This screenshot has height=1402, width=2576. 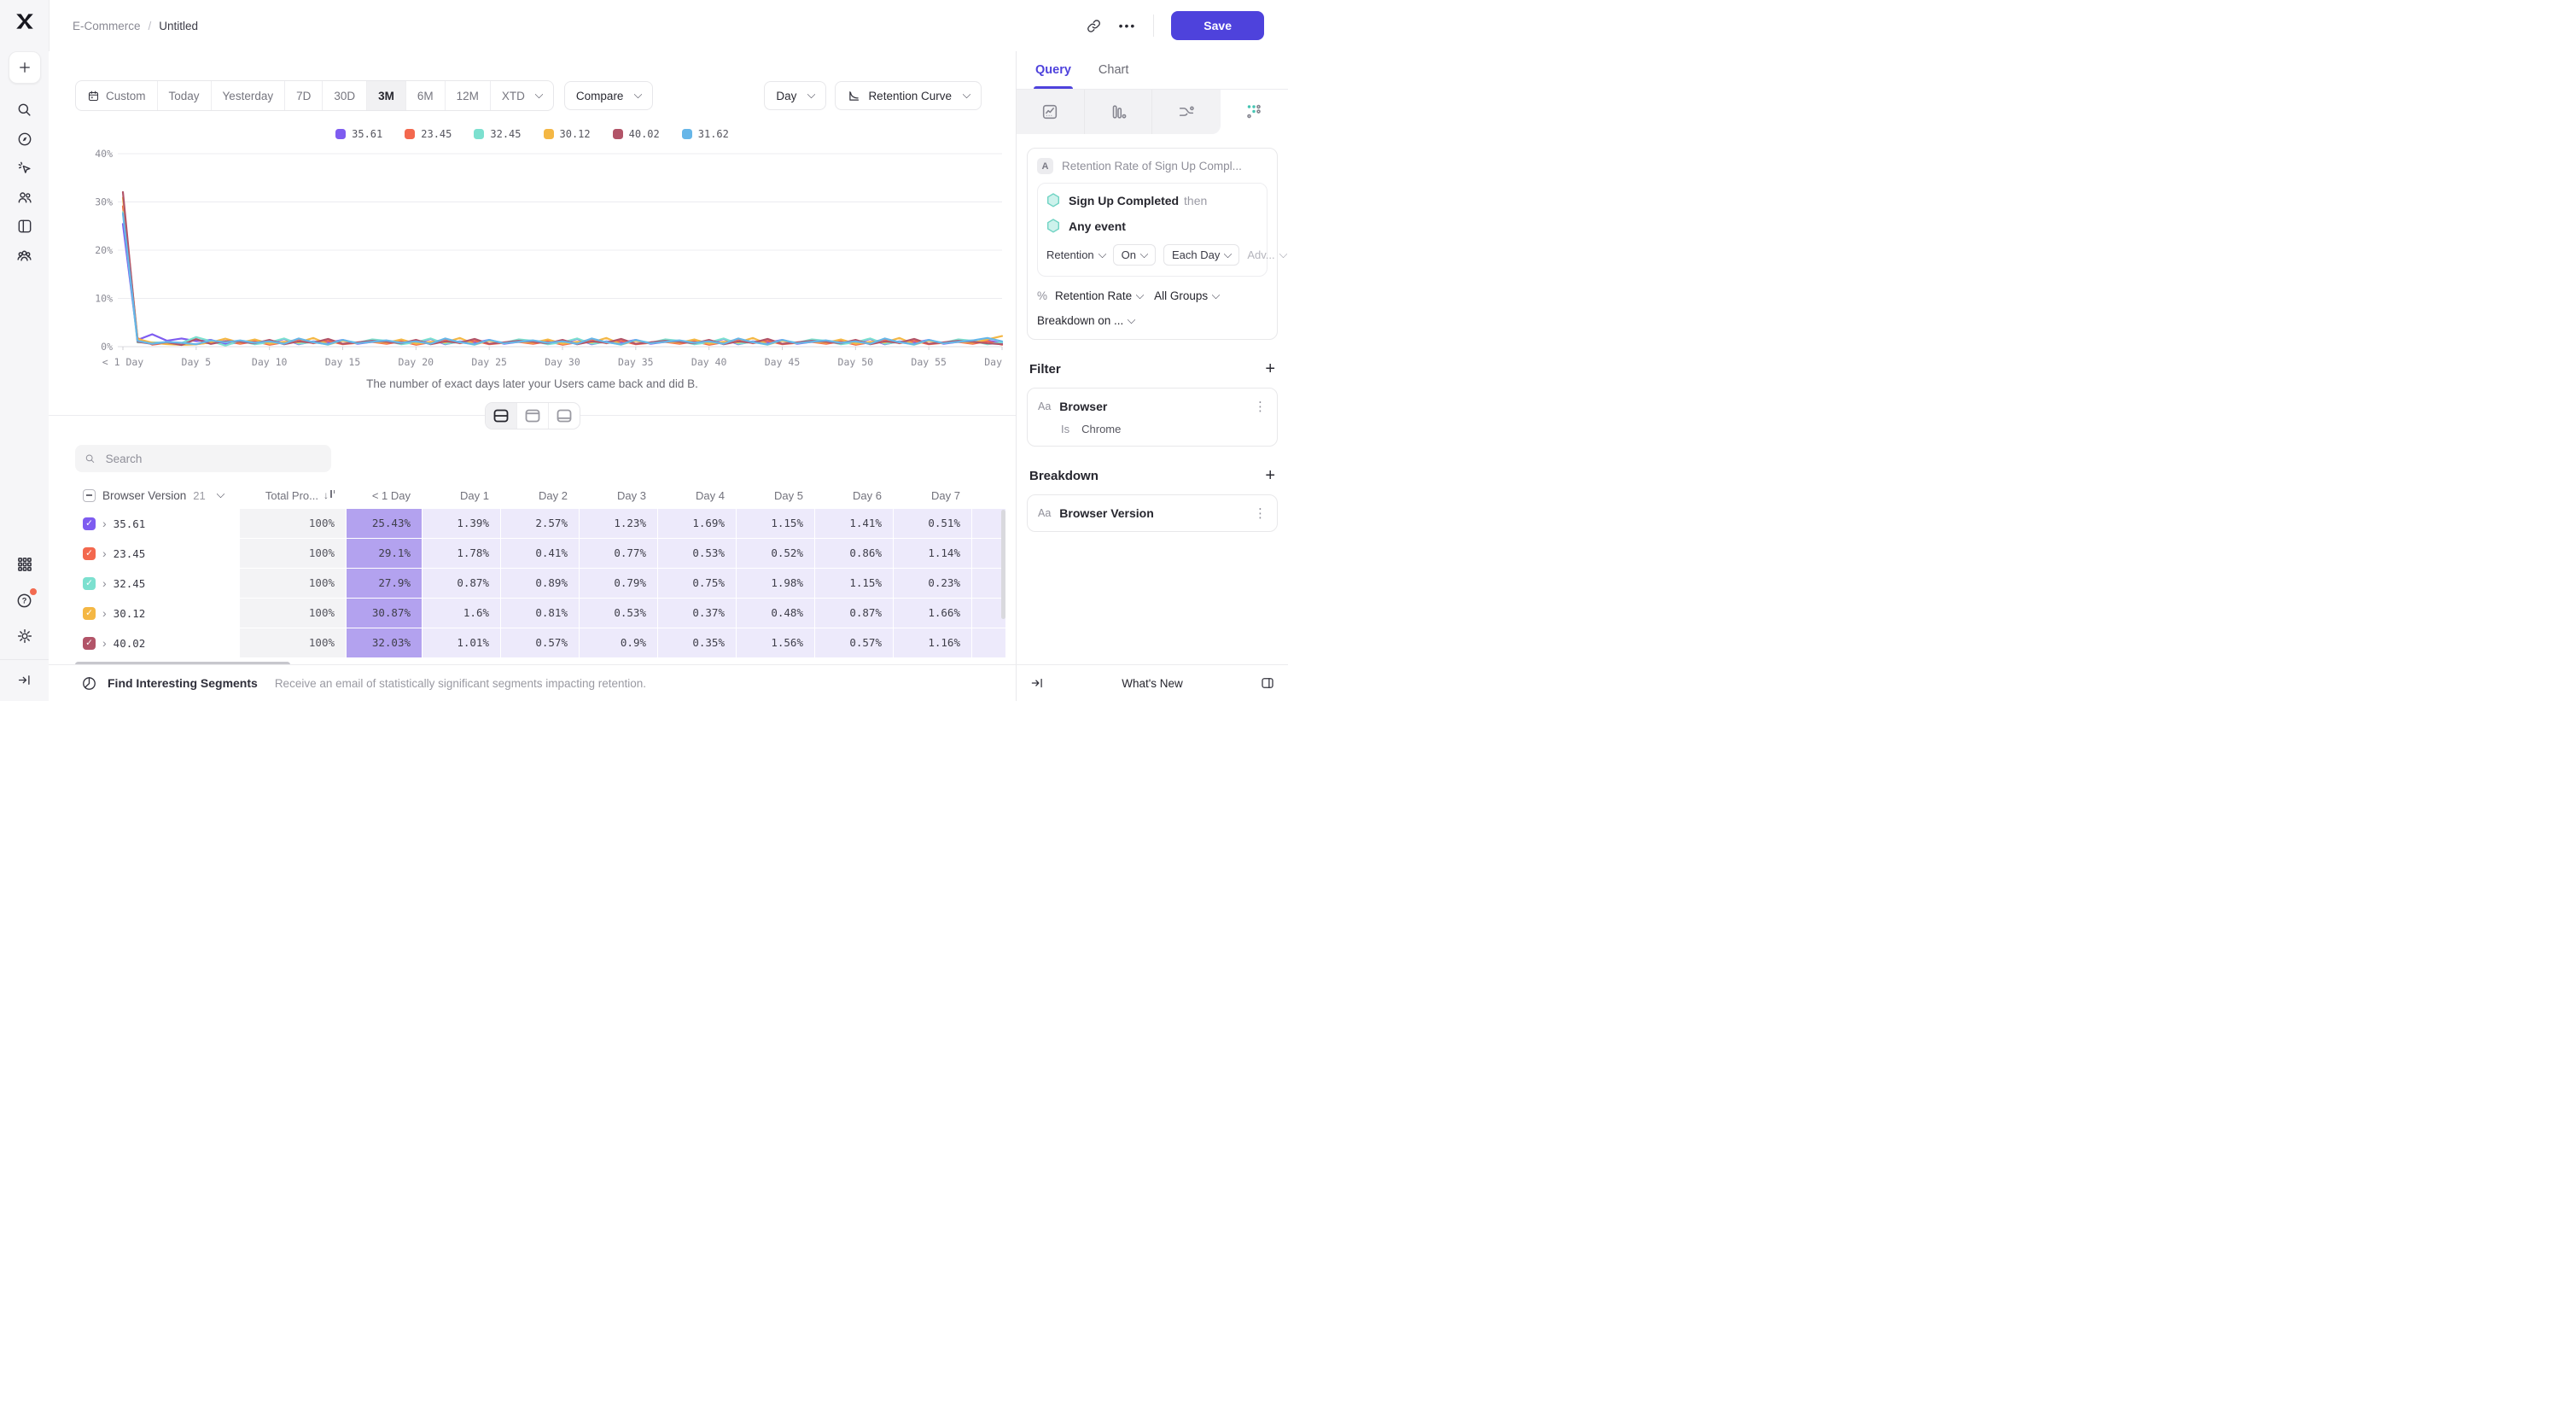 I want to click on groups-dropdown: All Groups, so click(x=1187, y=296).